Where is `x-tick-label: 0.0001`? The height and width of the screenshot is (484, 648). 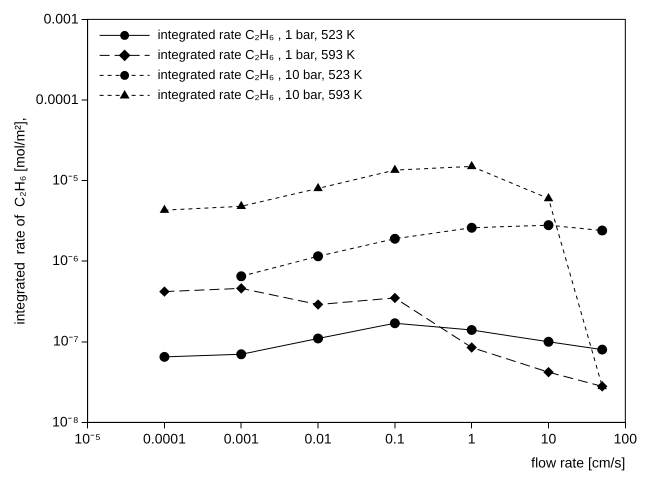 x-tick-label: 0.0001 is located at coordinates (164, 438).